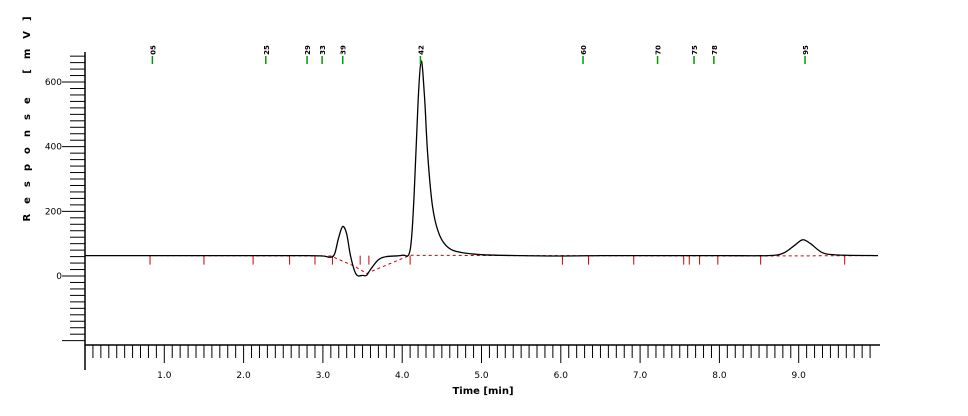  Describe the element at coordinates (479, 54) in the screenshot. I see `peak-markers: 05 25 29 33 39 42 60 70 75 78 95` at that location.